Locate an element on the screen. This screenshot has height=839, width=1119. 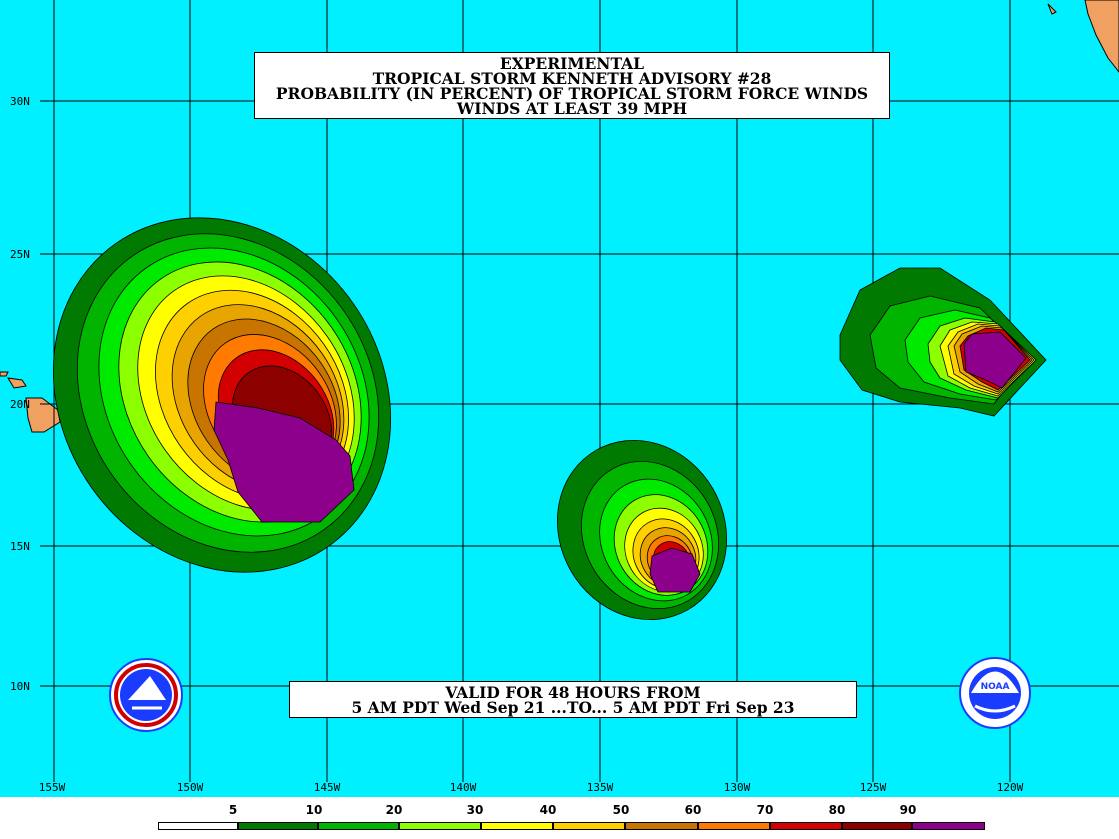
baja-tip is located at coordinates (1052, 9).